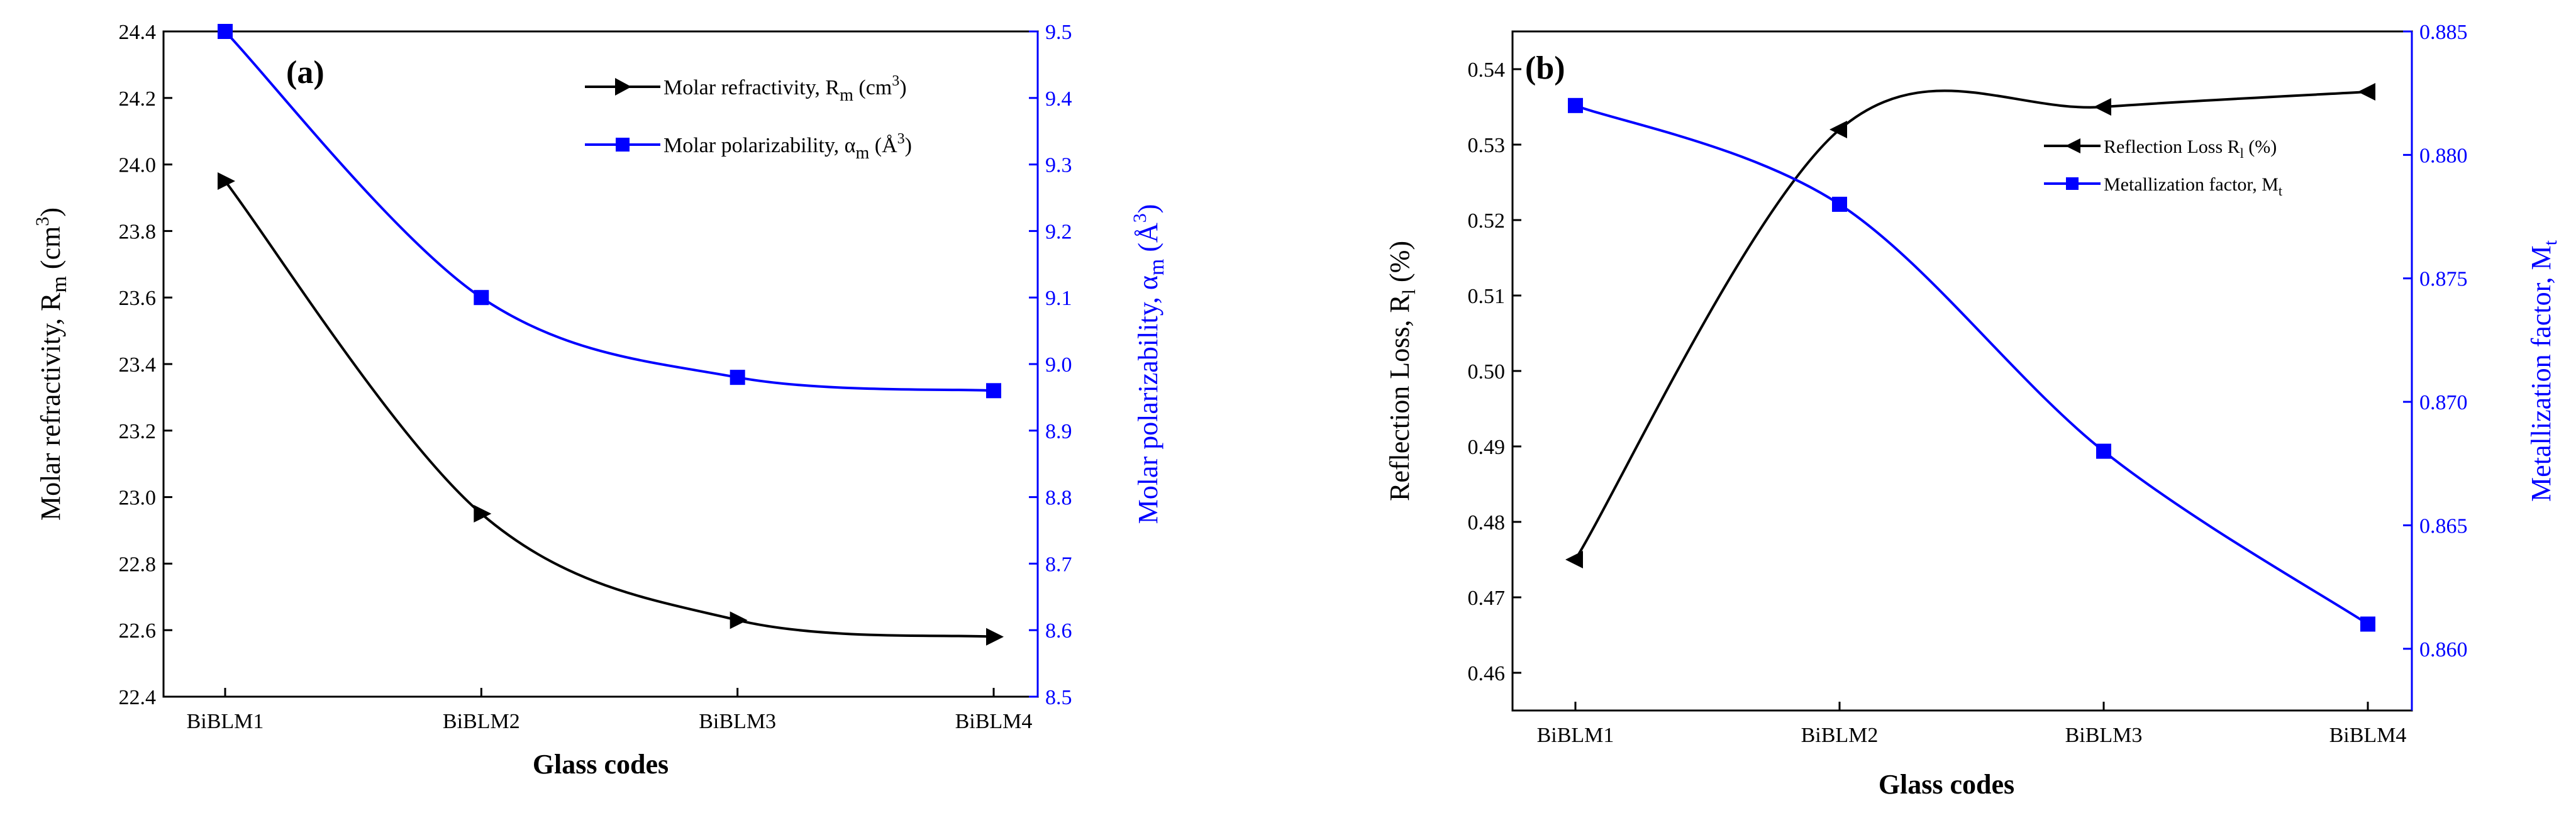  Describe the element at coordinates (305, 73) in the screenshot. I see `panel-a-label: (a)` at that location.